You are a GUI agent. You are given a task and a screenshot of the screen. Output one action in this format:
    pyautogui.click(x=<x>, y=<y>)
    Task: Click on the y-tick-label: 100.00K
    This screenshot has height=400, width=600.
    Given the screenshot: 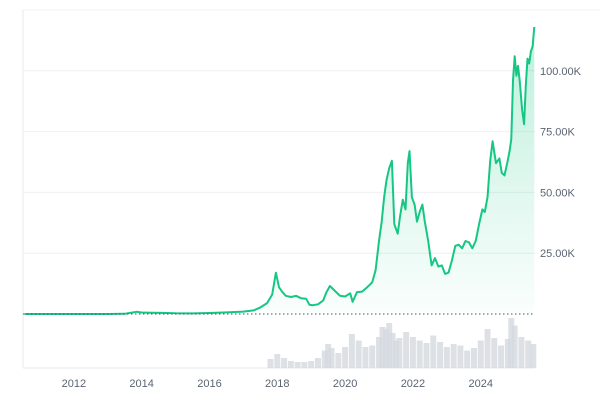 What is the action you would take?
    pyautogui.click(x=561, y=72)
    